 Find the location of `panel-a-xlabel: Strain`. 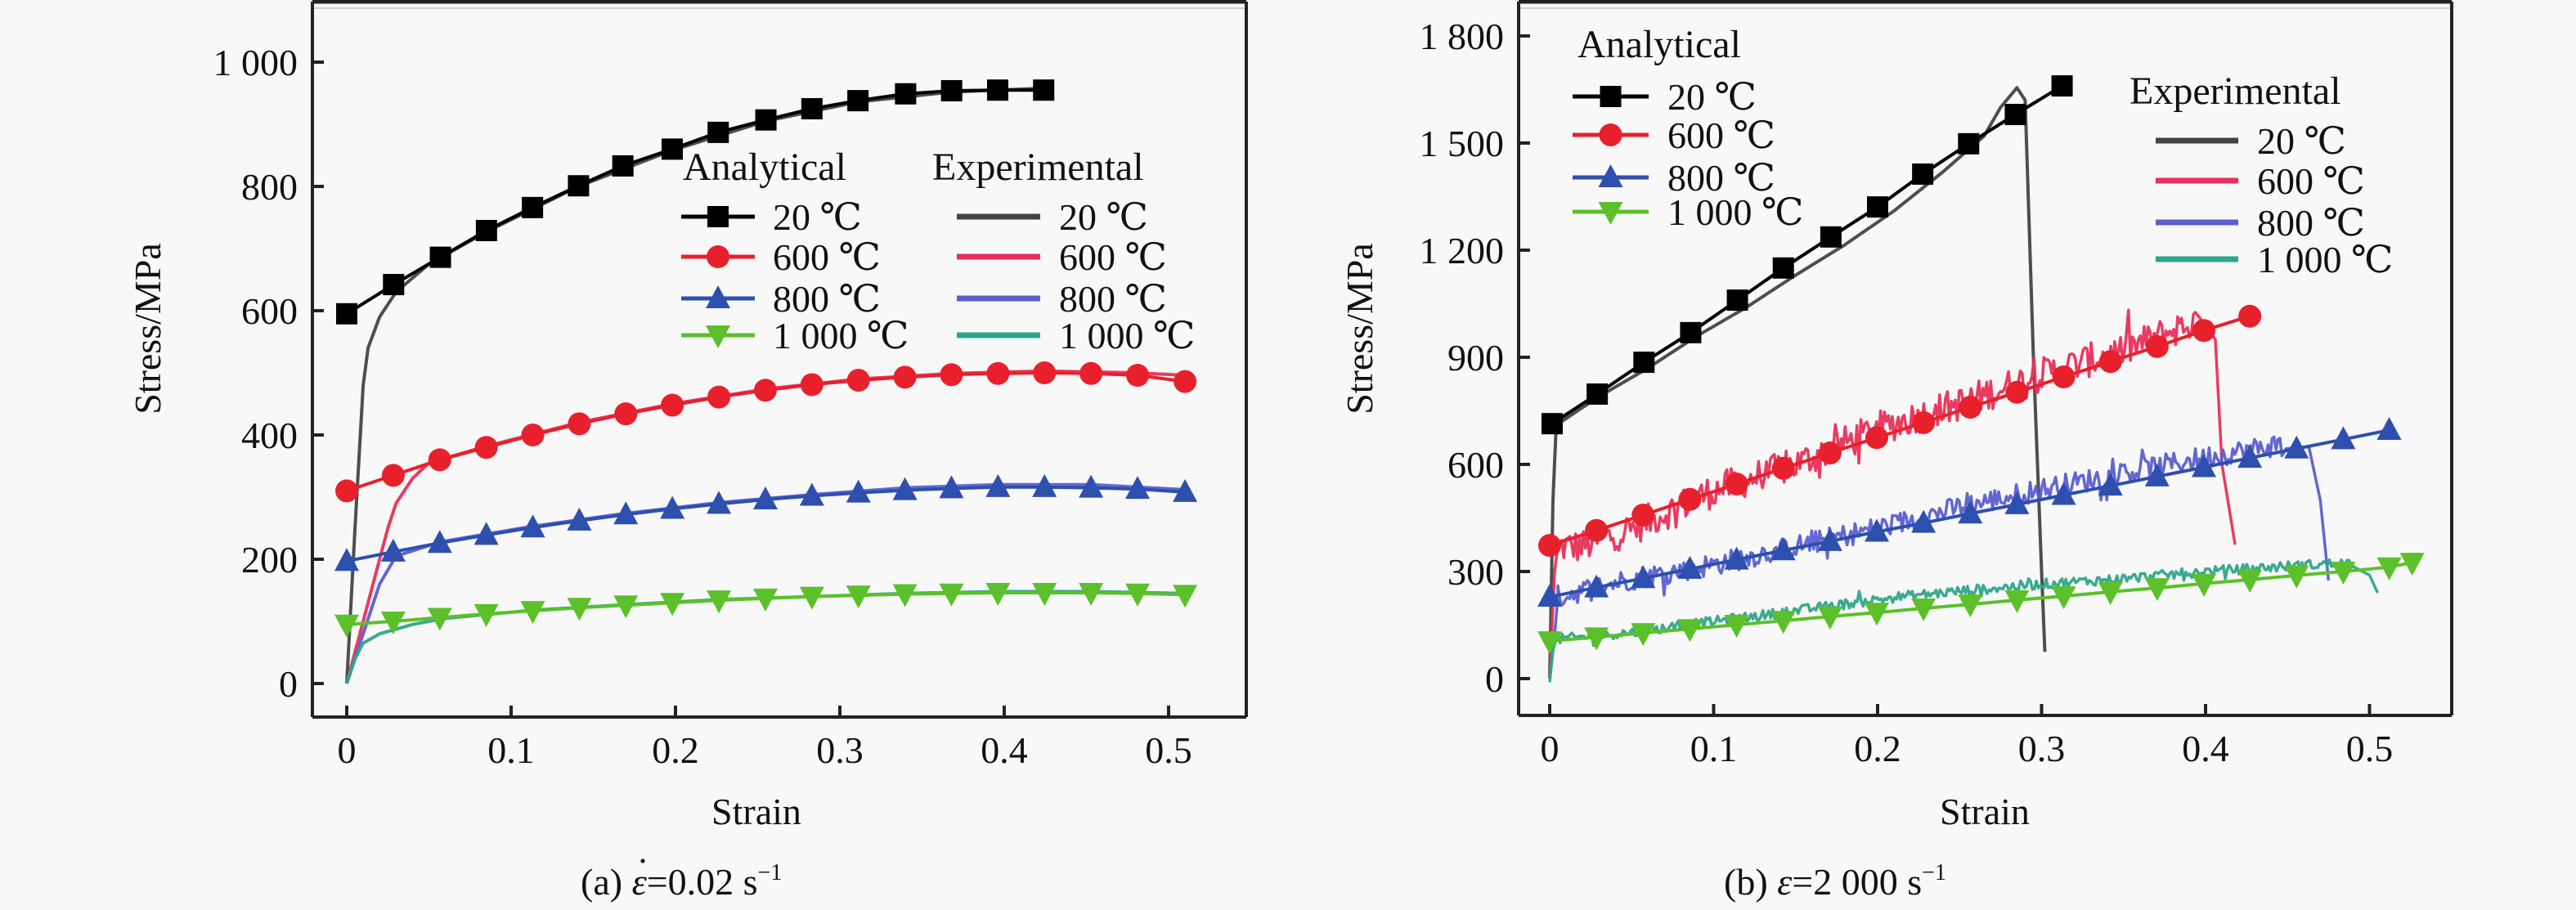

panel-a-xlabel: Strain is located at coordinates (756, 812).